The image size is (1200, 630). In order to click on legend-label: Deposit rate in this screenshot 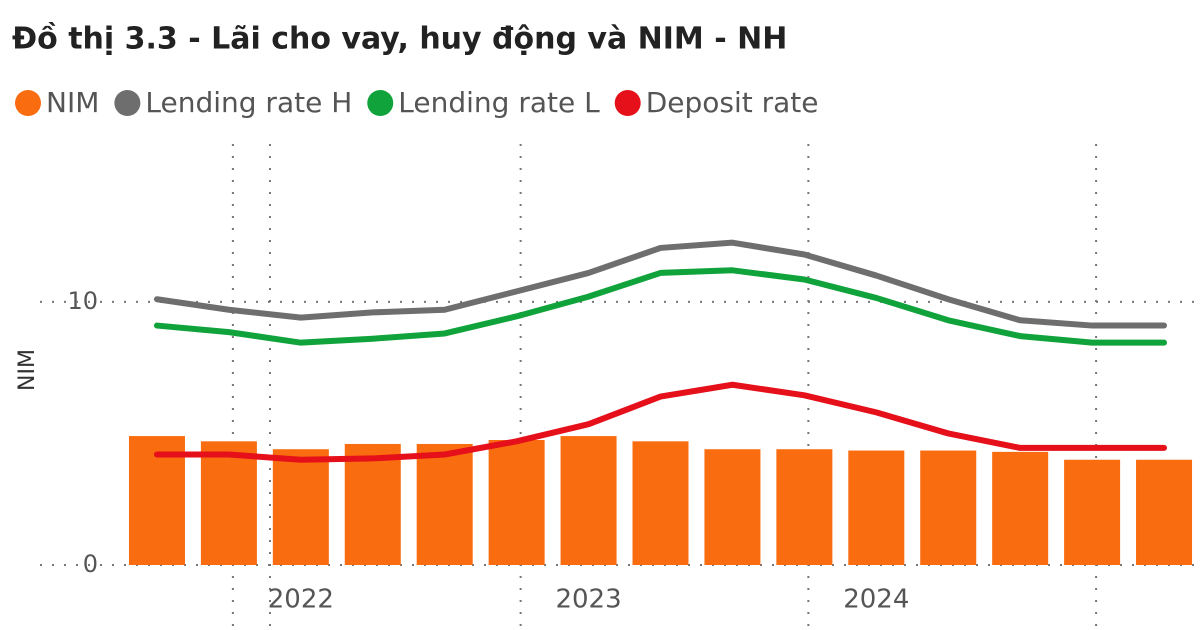, I will do `click(732, 102)`.